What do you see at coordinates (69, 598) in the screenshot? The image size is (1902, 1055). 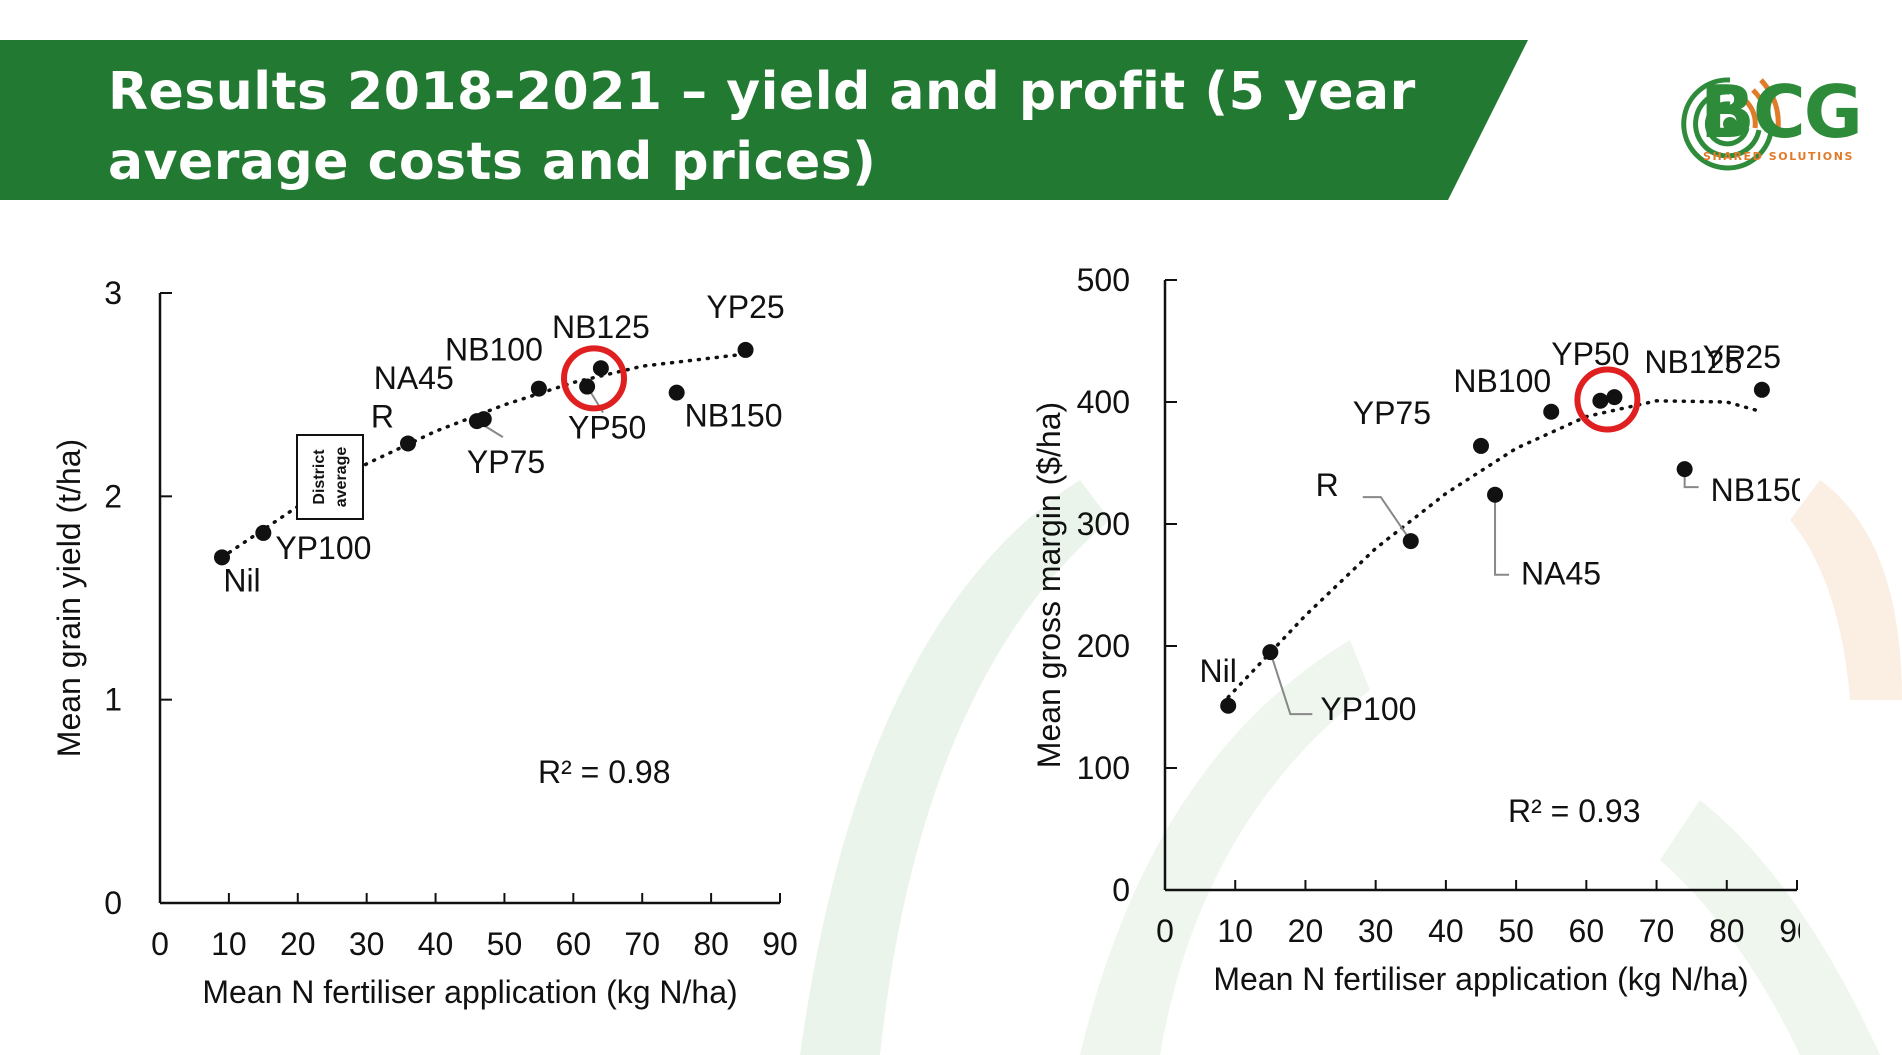 I see `y-axis-title: Mean grain yield (t/ha)` at bounding box center [69, 598].